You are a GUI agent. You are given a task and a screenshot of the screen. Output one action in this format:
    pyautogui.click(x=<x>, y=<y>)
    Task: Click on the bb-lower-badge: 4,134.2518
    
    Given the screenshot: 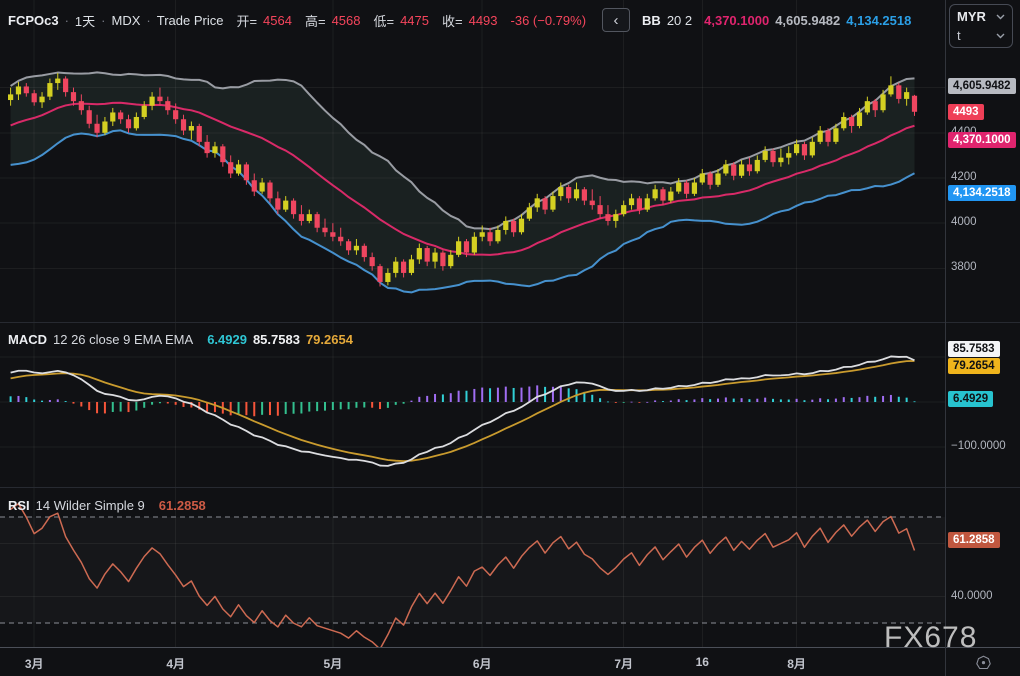 What is the action you would take?
    pyautogui.click(x=982, y=192)
    